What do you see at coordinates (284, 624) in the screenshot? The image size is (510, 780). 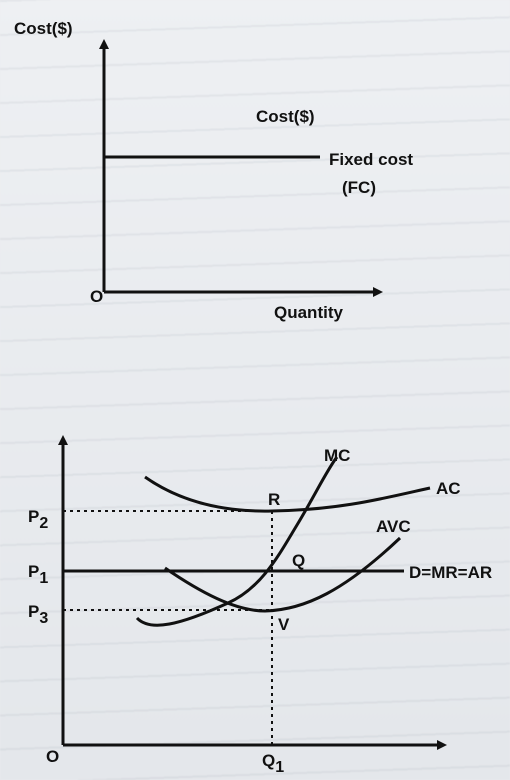 I see `point-v-label: V` at bounding box center [284, 624].